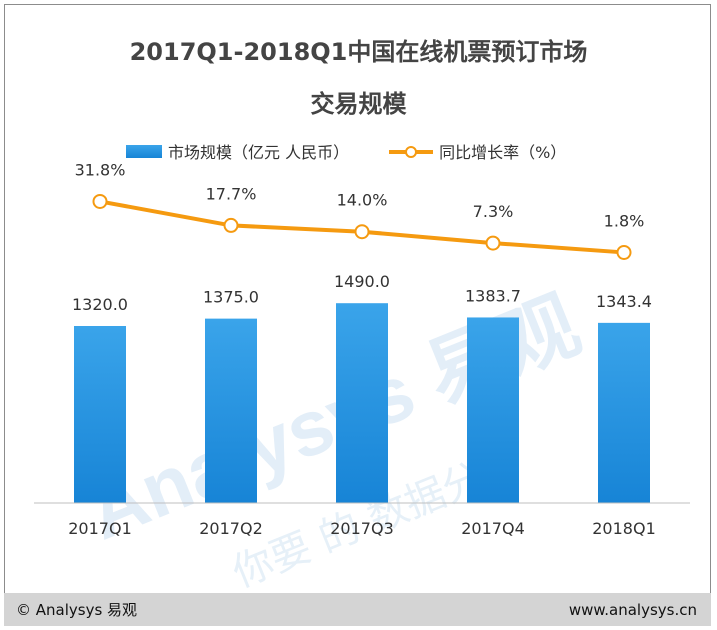 This screenshot has height=630, width=717. Describe the element at coordinates (411, 151) in the screenshot. I see `legend-line-swatch` at that location.